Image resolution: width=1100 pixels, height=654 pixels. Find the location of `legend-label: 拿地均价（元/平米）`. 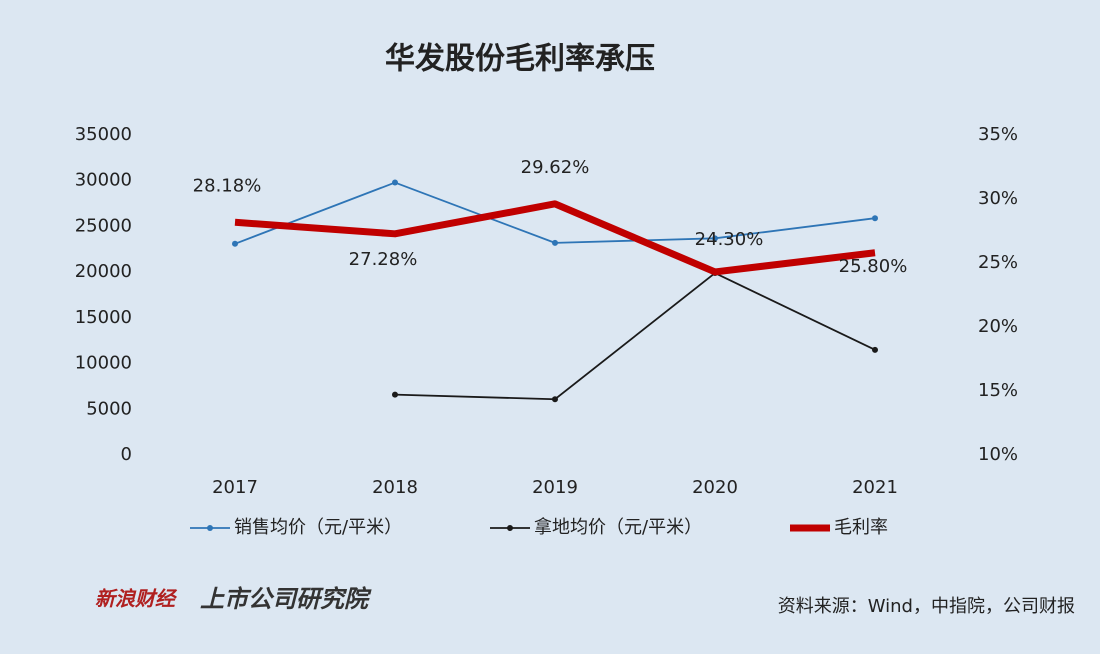

legend-label: 拿地均价（元/平米） is located at coordinates (618, 527).